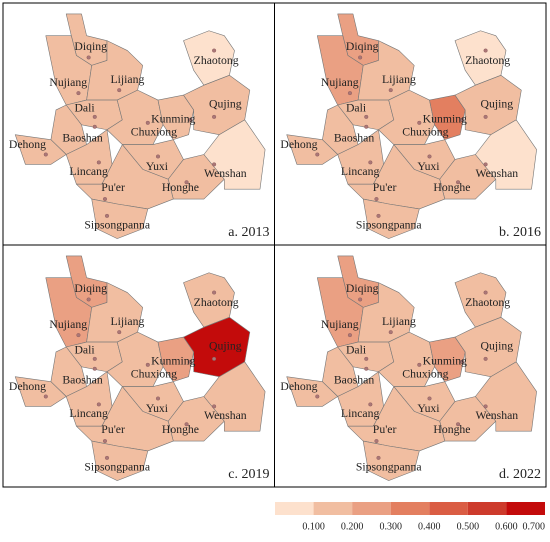 Image resolution: width=550 pixels, height=542 pixels. What do you see at coordinates (468, 526) in the screenshot?
I see `legend-tick-label: 0.500` at bounding box center [468, 526].